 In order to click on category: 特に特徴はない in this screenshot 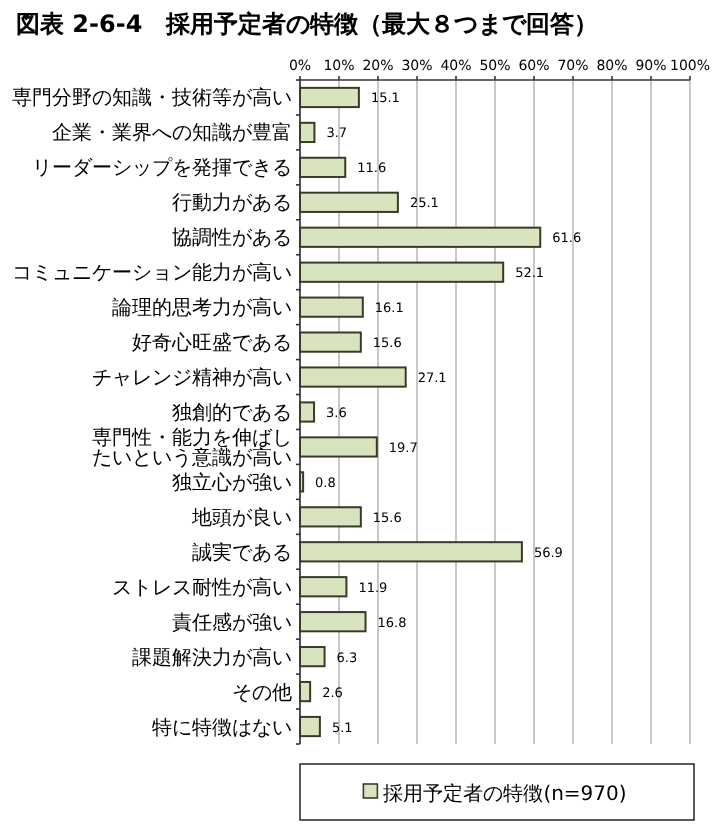, I will do `click(222, 728)`.